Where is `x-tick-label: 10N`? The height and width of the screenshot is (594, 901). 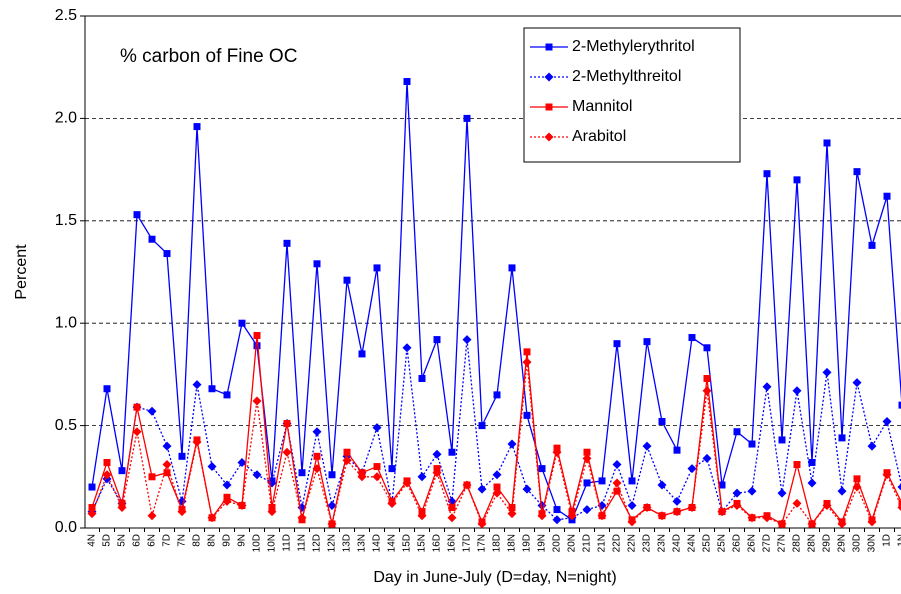 x-tick-label: 10N is located at coordinates (272, 543).